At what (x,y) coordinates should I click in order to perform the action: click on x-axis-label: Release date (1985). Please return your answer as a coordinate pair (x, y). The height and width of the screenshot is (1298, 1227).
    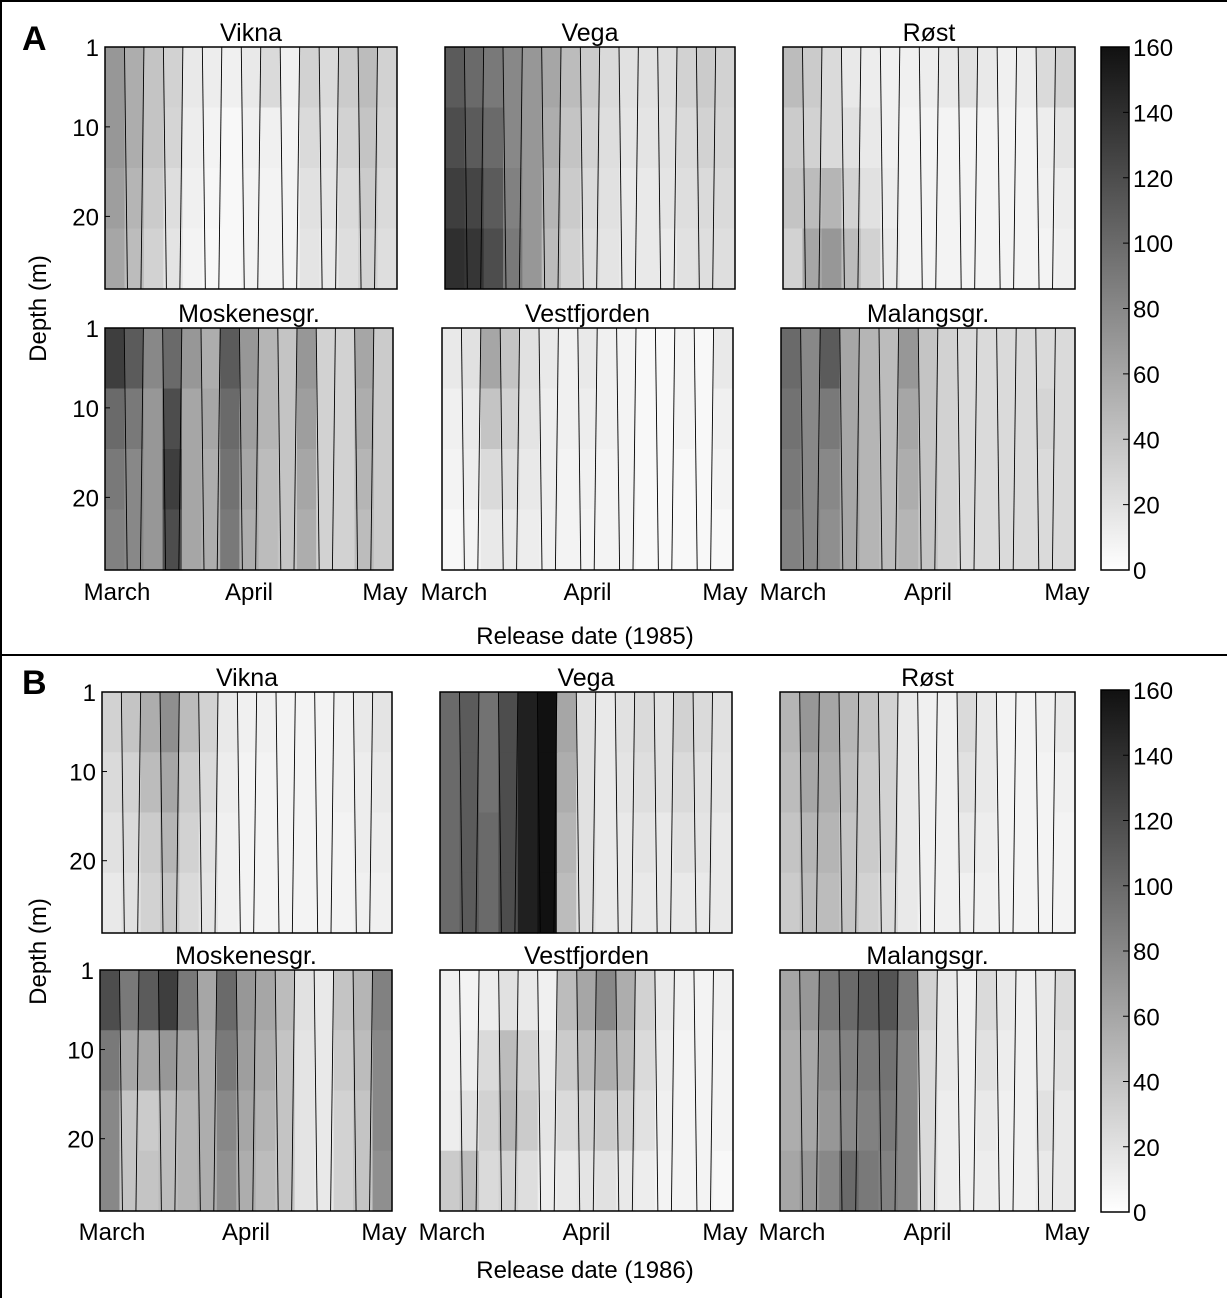
    Looking at the image, I should click on (584, 636).